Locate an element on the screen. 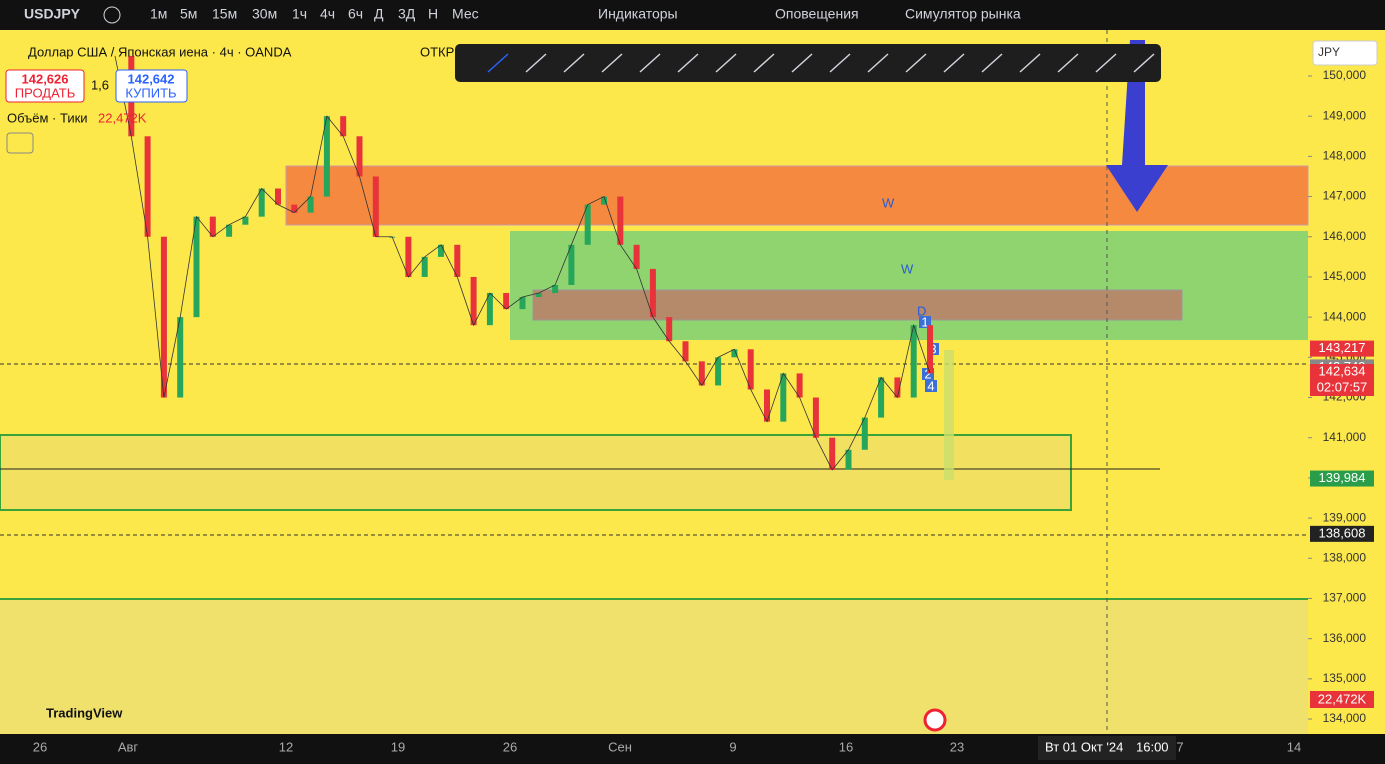 This screenshot has height=764, width=1385. add-icon is located at coordinates (112, 15).